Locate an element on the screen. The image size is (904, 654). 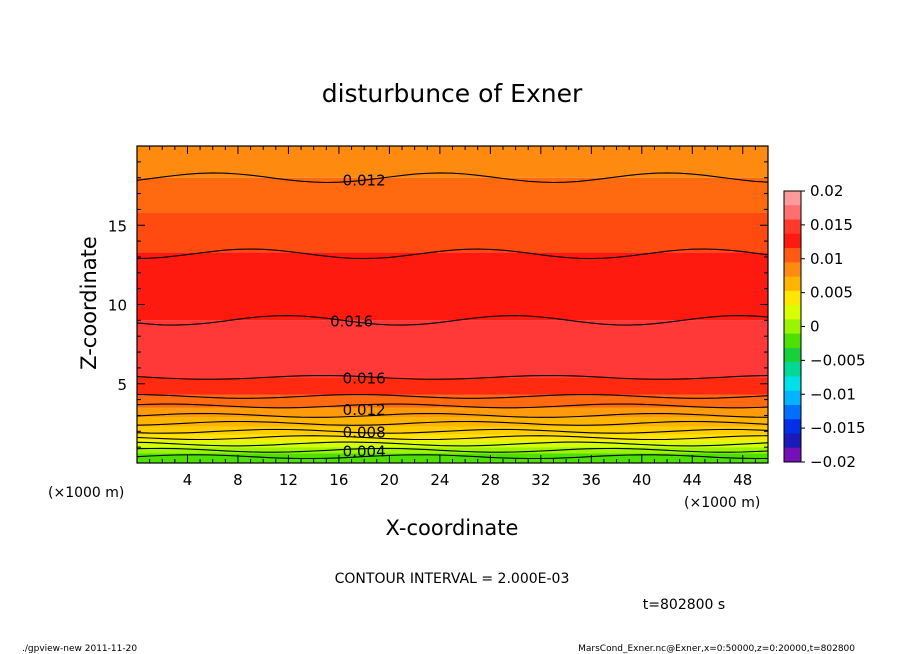
x-tick-label: 28 is located at coordinates (490, 480).